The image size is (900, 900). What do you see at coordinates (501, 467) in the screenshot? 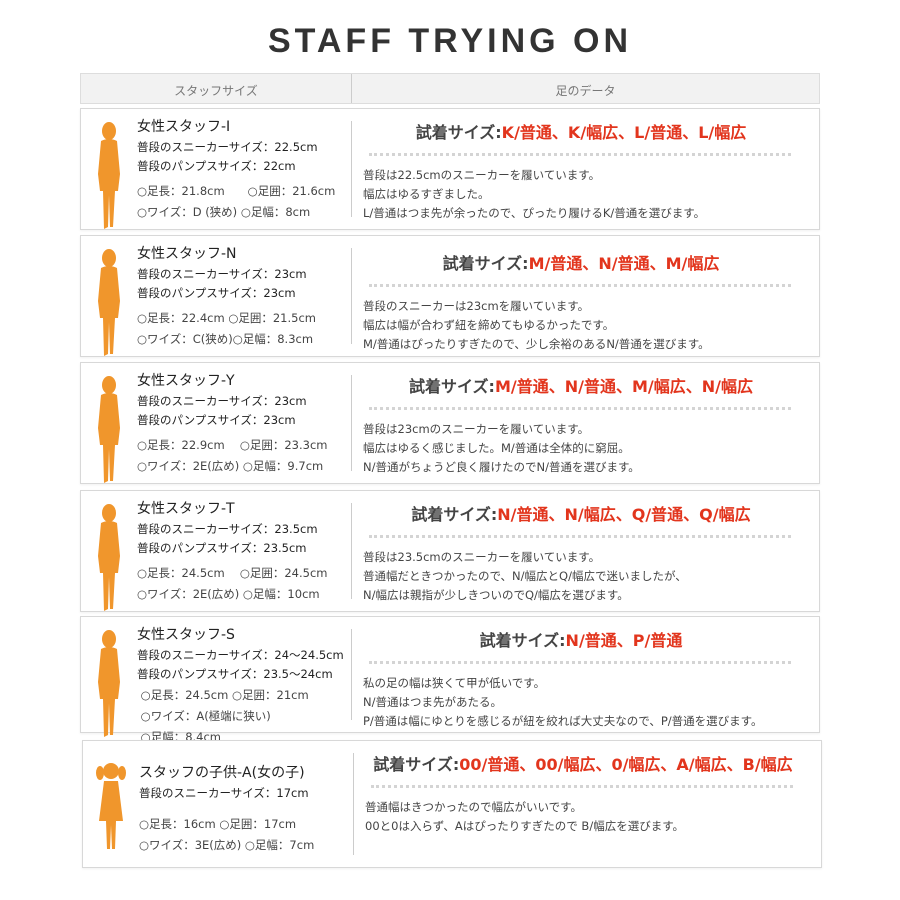
I see `comment-line: N/普通がちょうど良く履けたのでN/普通を選びます。` at bounding box center [501, 467].